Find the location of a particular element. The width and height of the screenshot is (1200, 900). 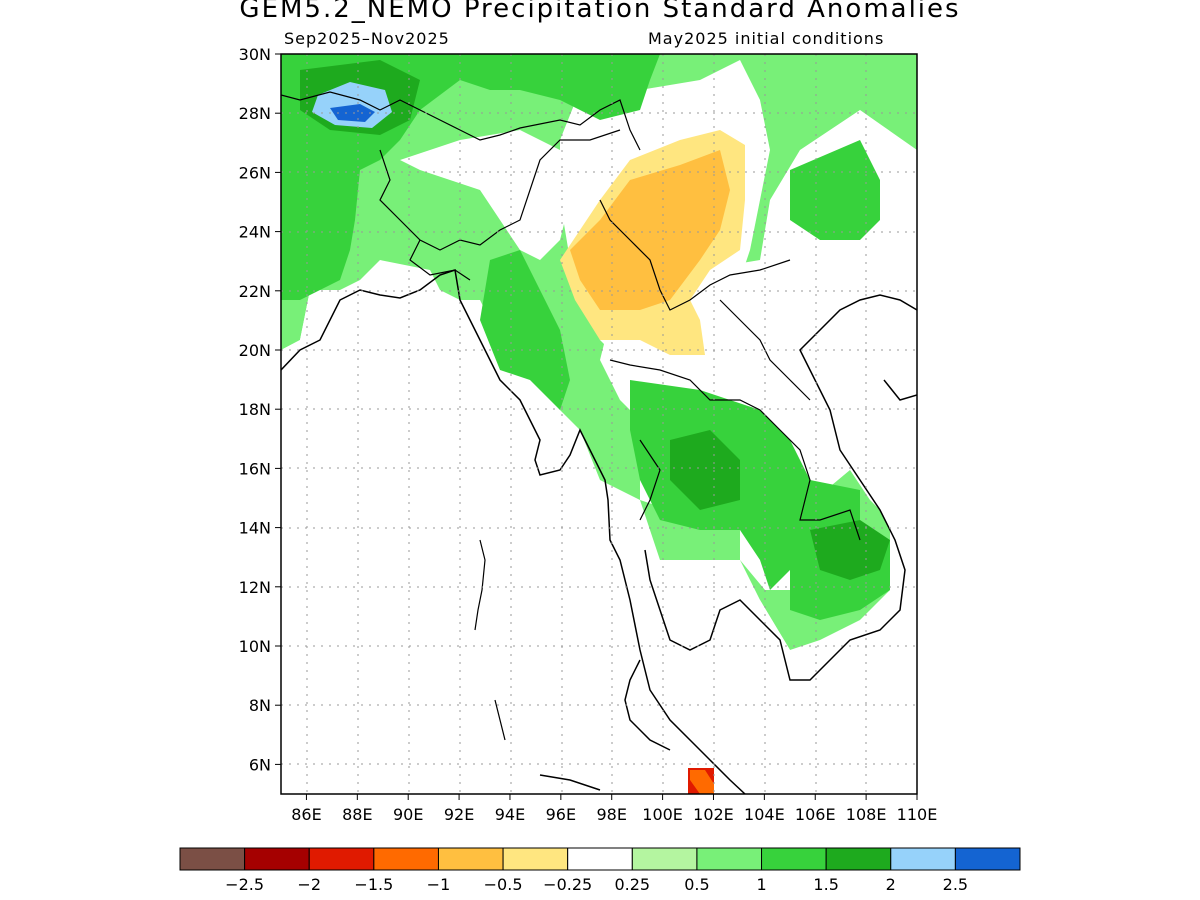

lon-tick-label: 88E is located at coordinates (357, 814).